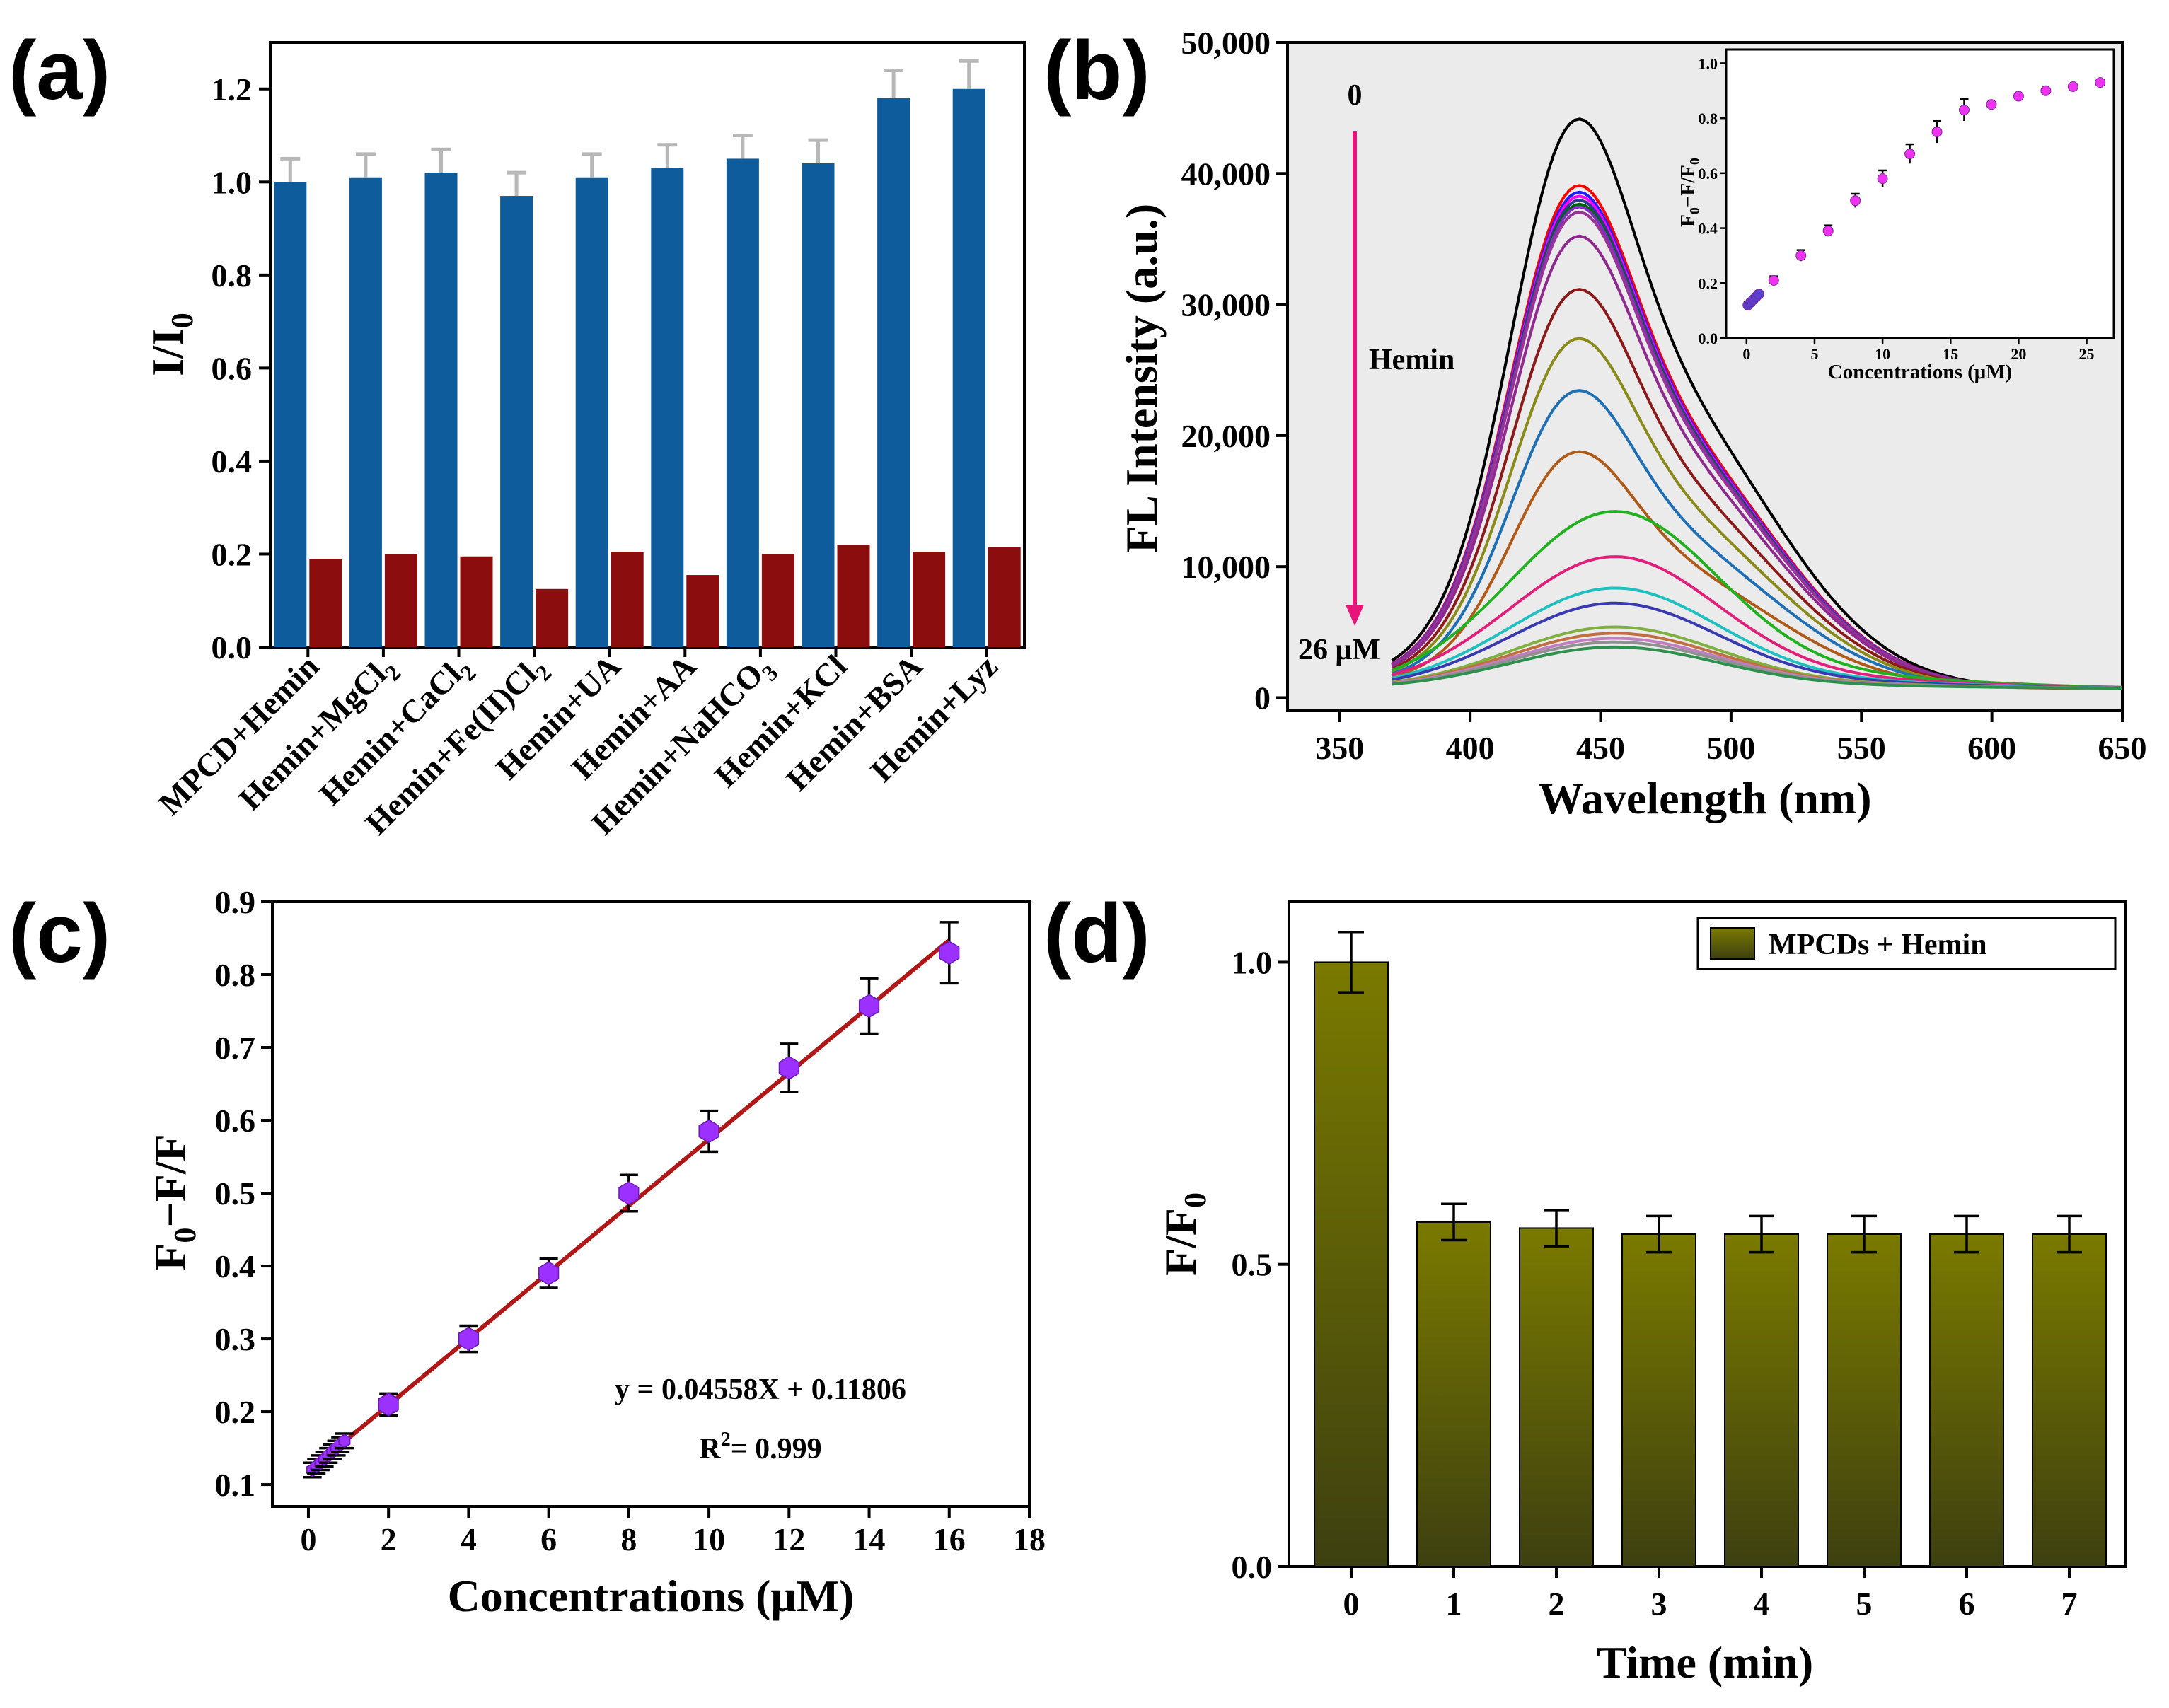 This screenshot has width=2169, height=1708. Describe the element at coordinates (761, 1389) in the screenshot. I see `fit-equation: y = 0.04558X + 0.11806` at that location.